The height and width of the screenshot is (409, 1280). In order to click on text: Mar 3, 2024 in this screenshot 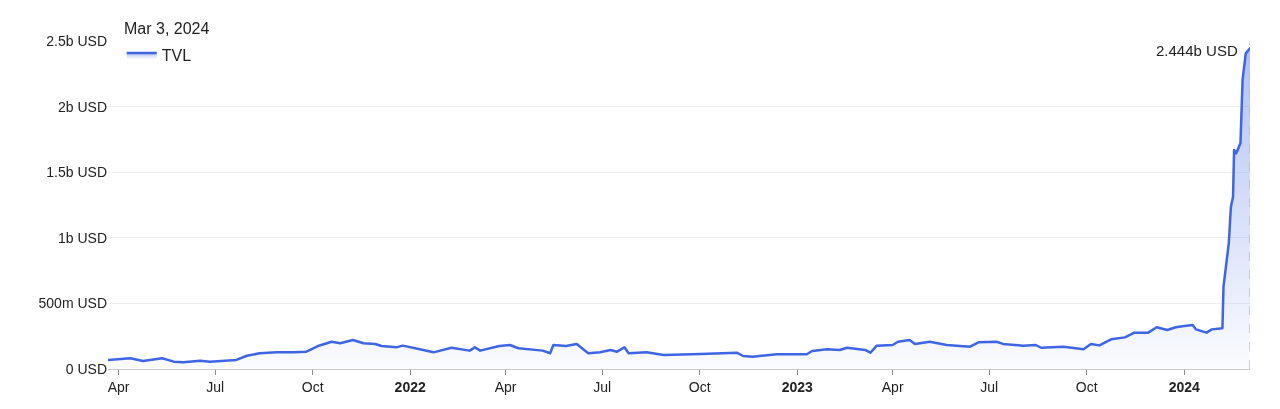, I will do `click(167, 28)`.